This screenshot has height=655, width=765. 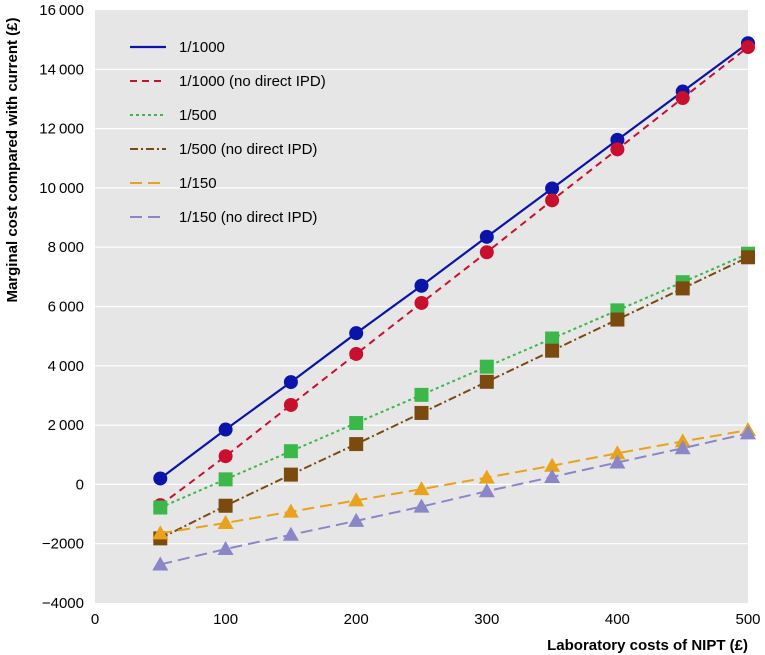 What do you see at coordinates (225, 619) in the screenshot?
I see `x-tick-label: 100` at bounding box center [225, 619].